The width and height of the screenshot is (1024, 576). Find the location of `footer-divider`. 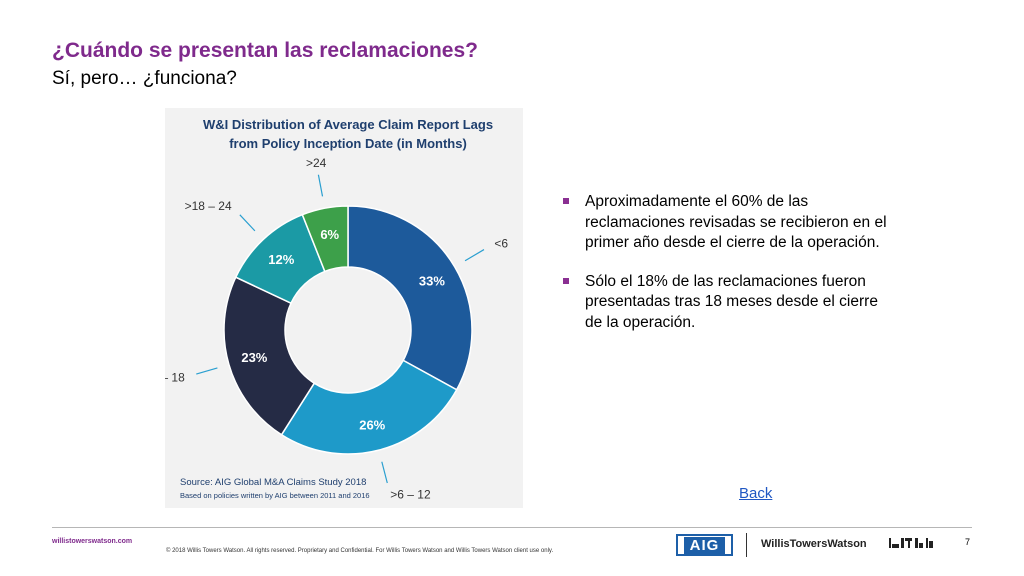

footer-divider is located at coordinates (512, 527).